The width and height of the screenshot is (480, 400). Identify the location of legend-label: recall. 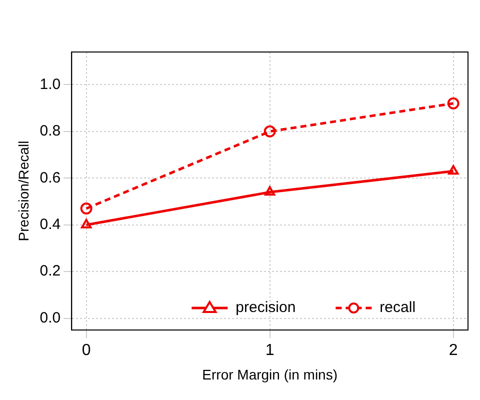
(398, 307).